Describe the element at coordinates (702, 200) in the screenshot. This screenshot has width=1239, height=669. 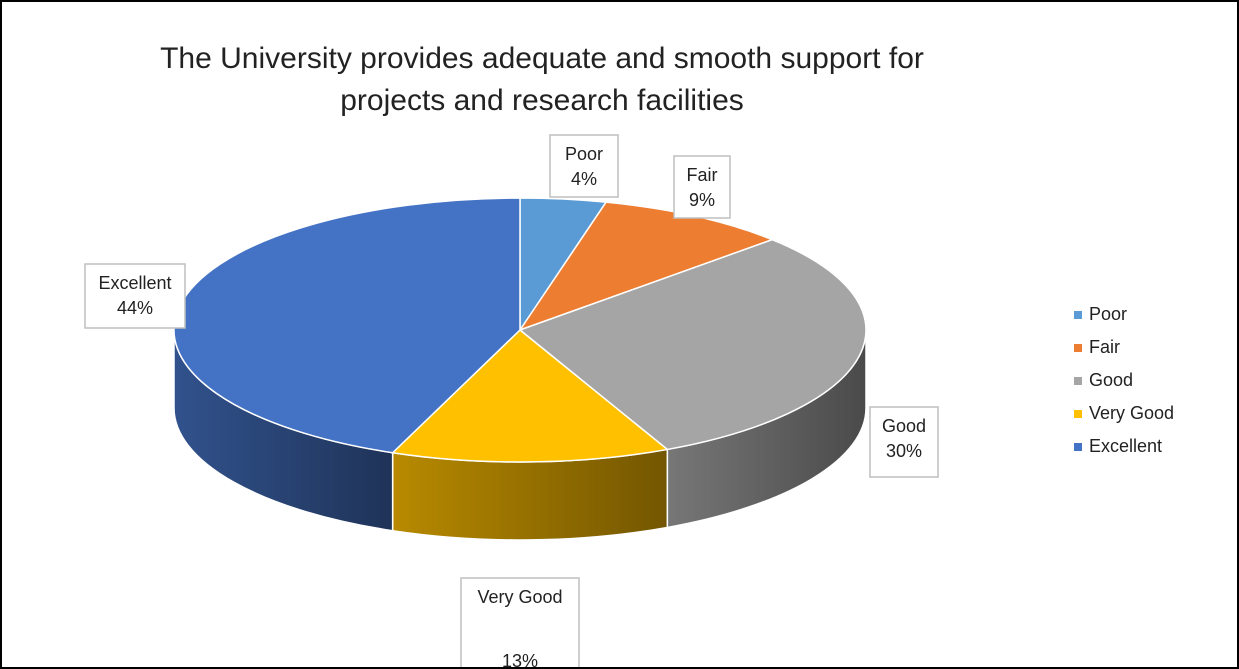
I see `data-label-value: 9%` at that location.